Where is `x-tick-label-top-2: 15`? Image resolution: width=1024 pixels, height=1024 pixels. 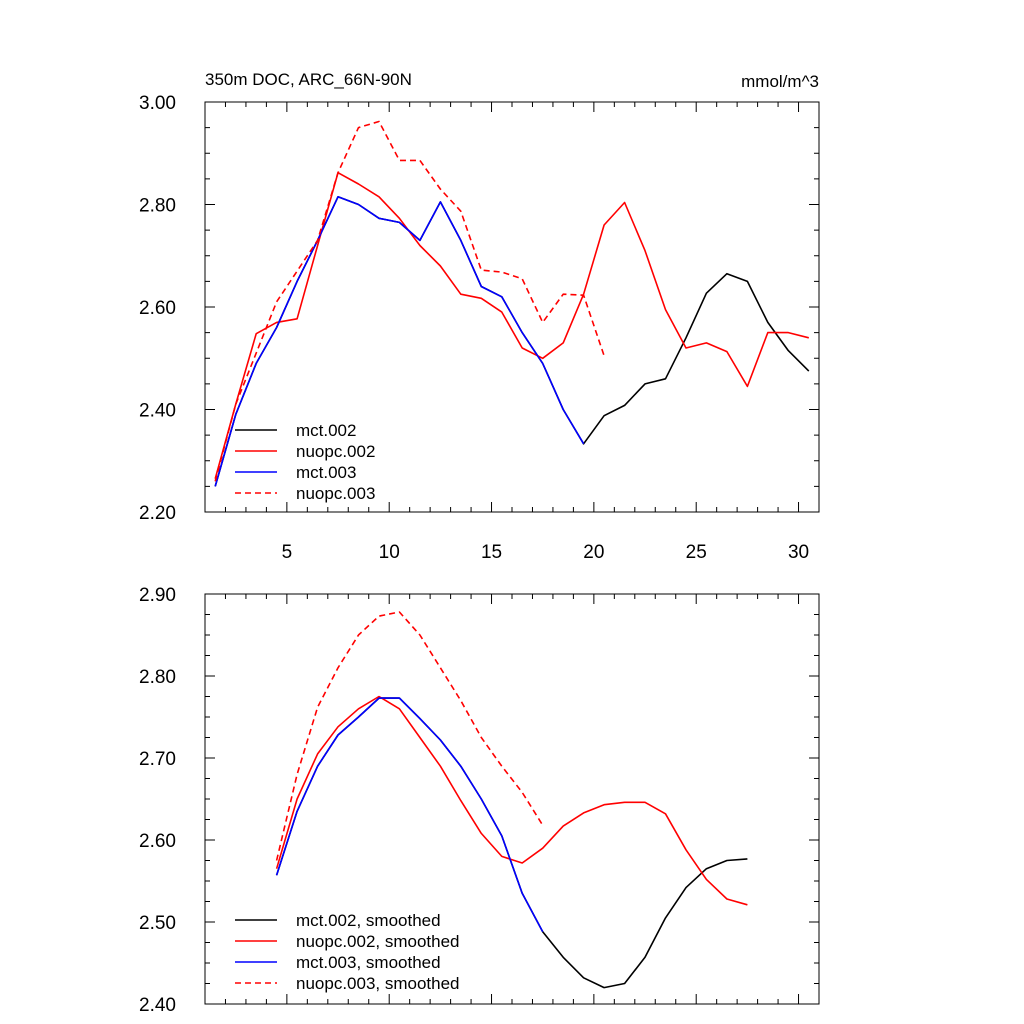 x-tick-label-top-2: 15 is located at coordinates (491, 552).